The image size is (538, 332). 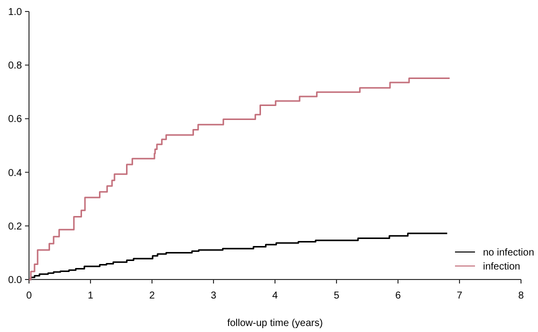 I want to click on x-tick-label: 2, so click(x=152, y=296).